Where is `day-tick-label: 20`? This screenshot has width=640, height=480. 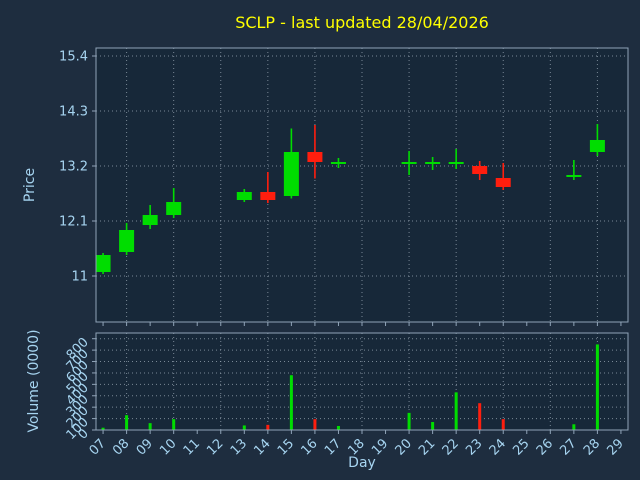
day-tick-label: 20 is located at coordinates (404, 447).